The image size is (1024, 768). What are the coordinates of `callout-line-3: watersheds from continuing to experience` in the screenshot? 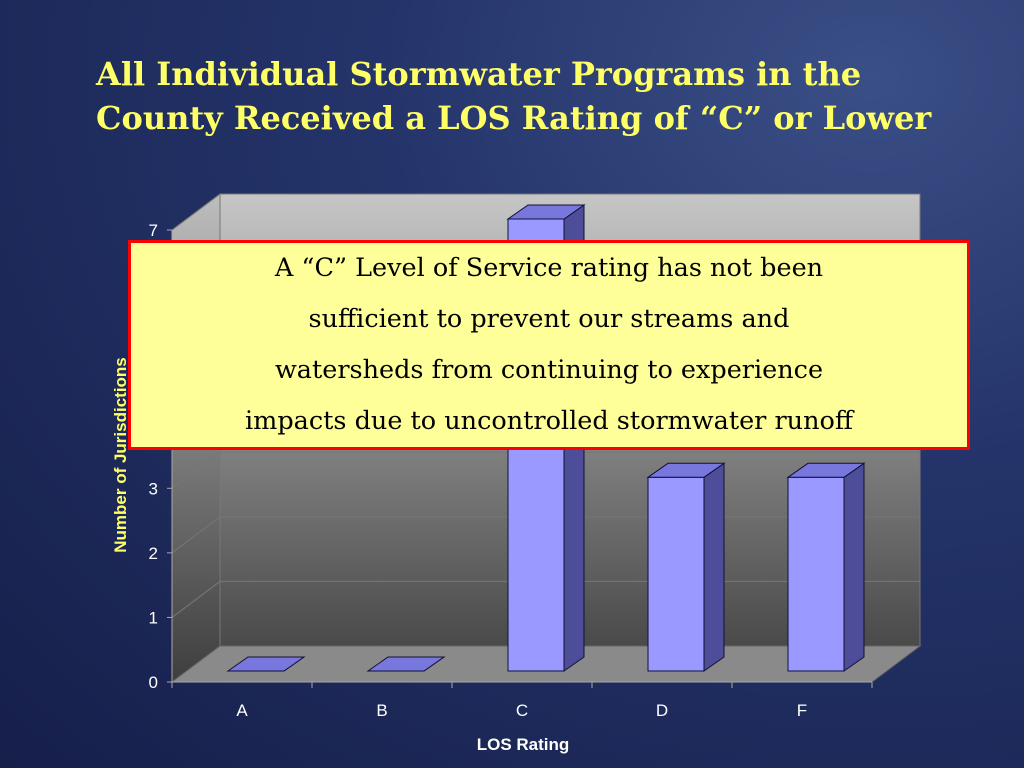 It's located at (549, 370).